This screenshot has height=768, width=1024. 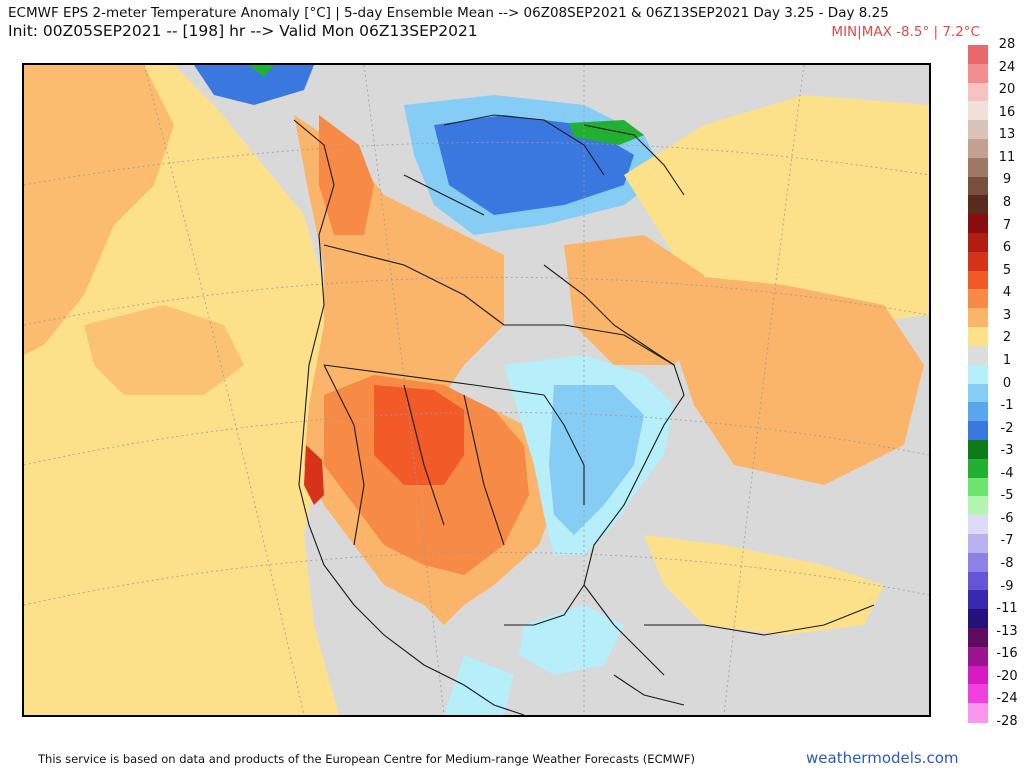 What do you see at coordinates (1007, 135) in the screenshot?
I see `legend-tick-label: 13` at bounding box center [1007, 135].